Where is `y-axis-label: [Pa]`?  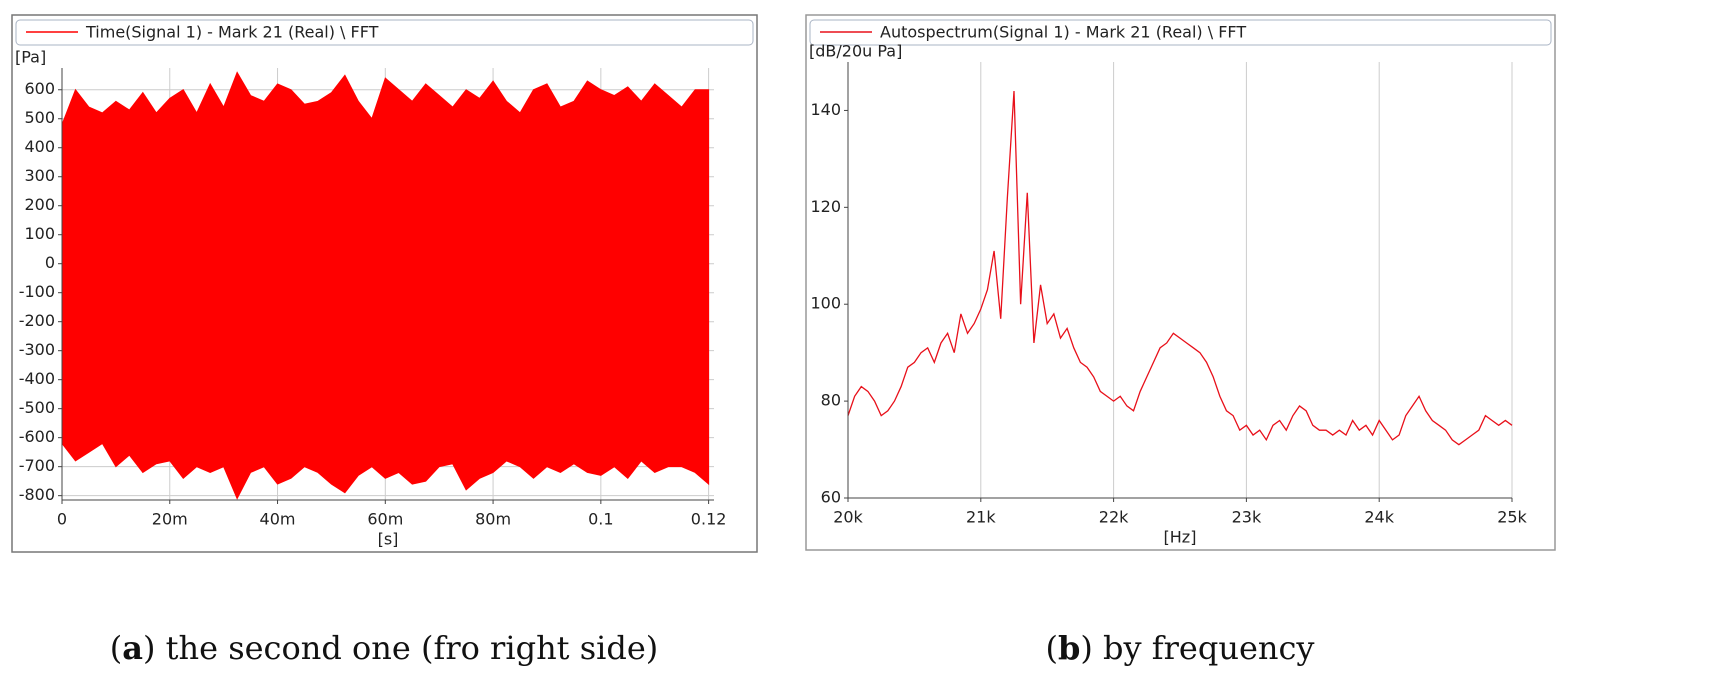 y-axis-label: [Pa] is located at coordinates (30, 57).